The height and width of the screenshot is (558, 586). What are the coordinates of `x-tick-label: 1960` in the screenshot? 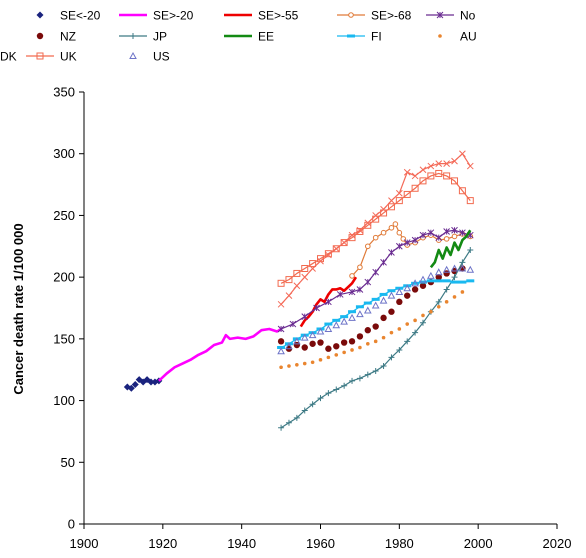 It's located at (320, 543).